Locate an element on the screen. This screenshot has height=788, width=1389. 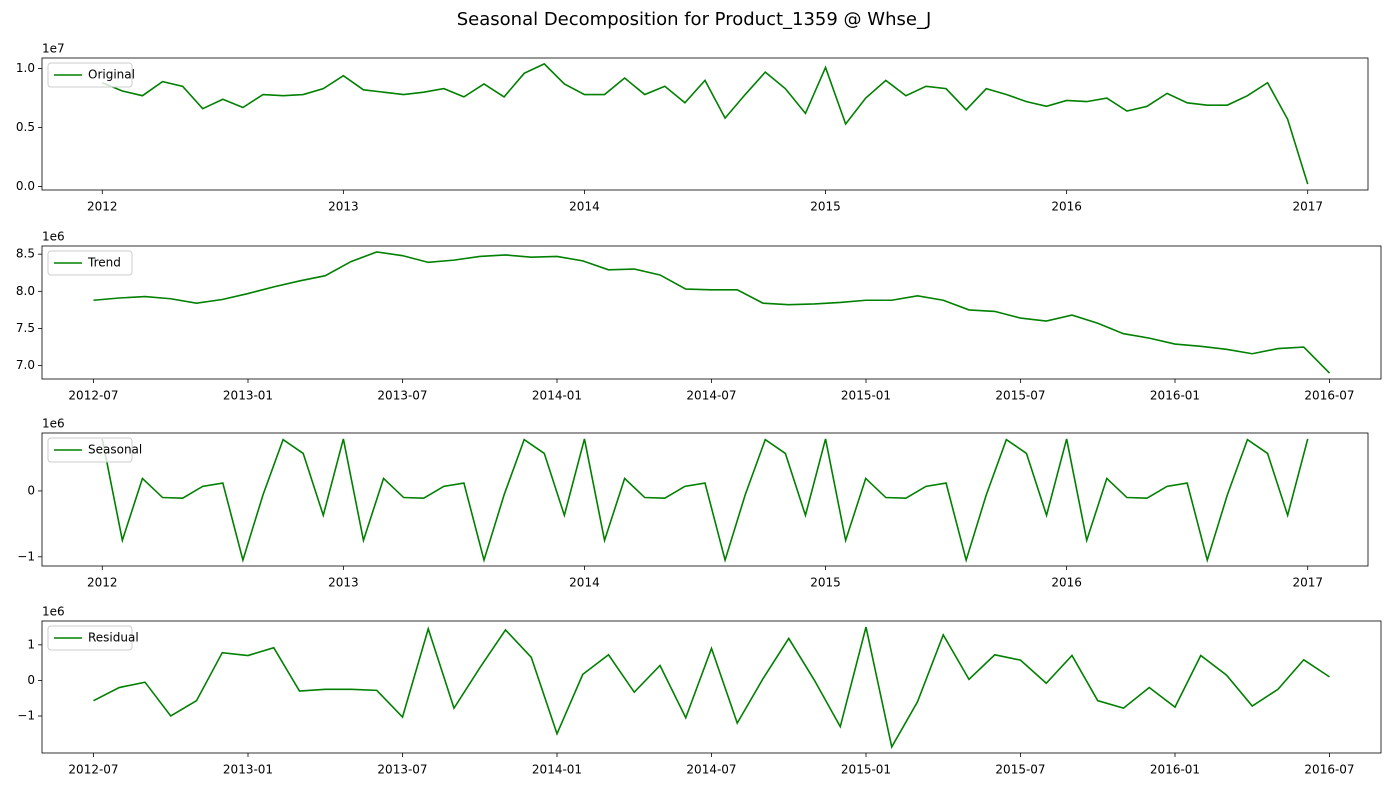
y-tick-label: 0.5 is located at coordinates (25, 127).